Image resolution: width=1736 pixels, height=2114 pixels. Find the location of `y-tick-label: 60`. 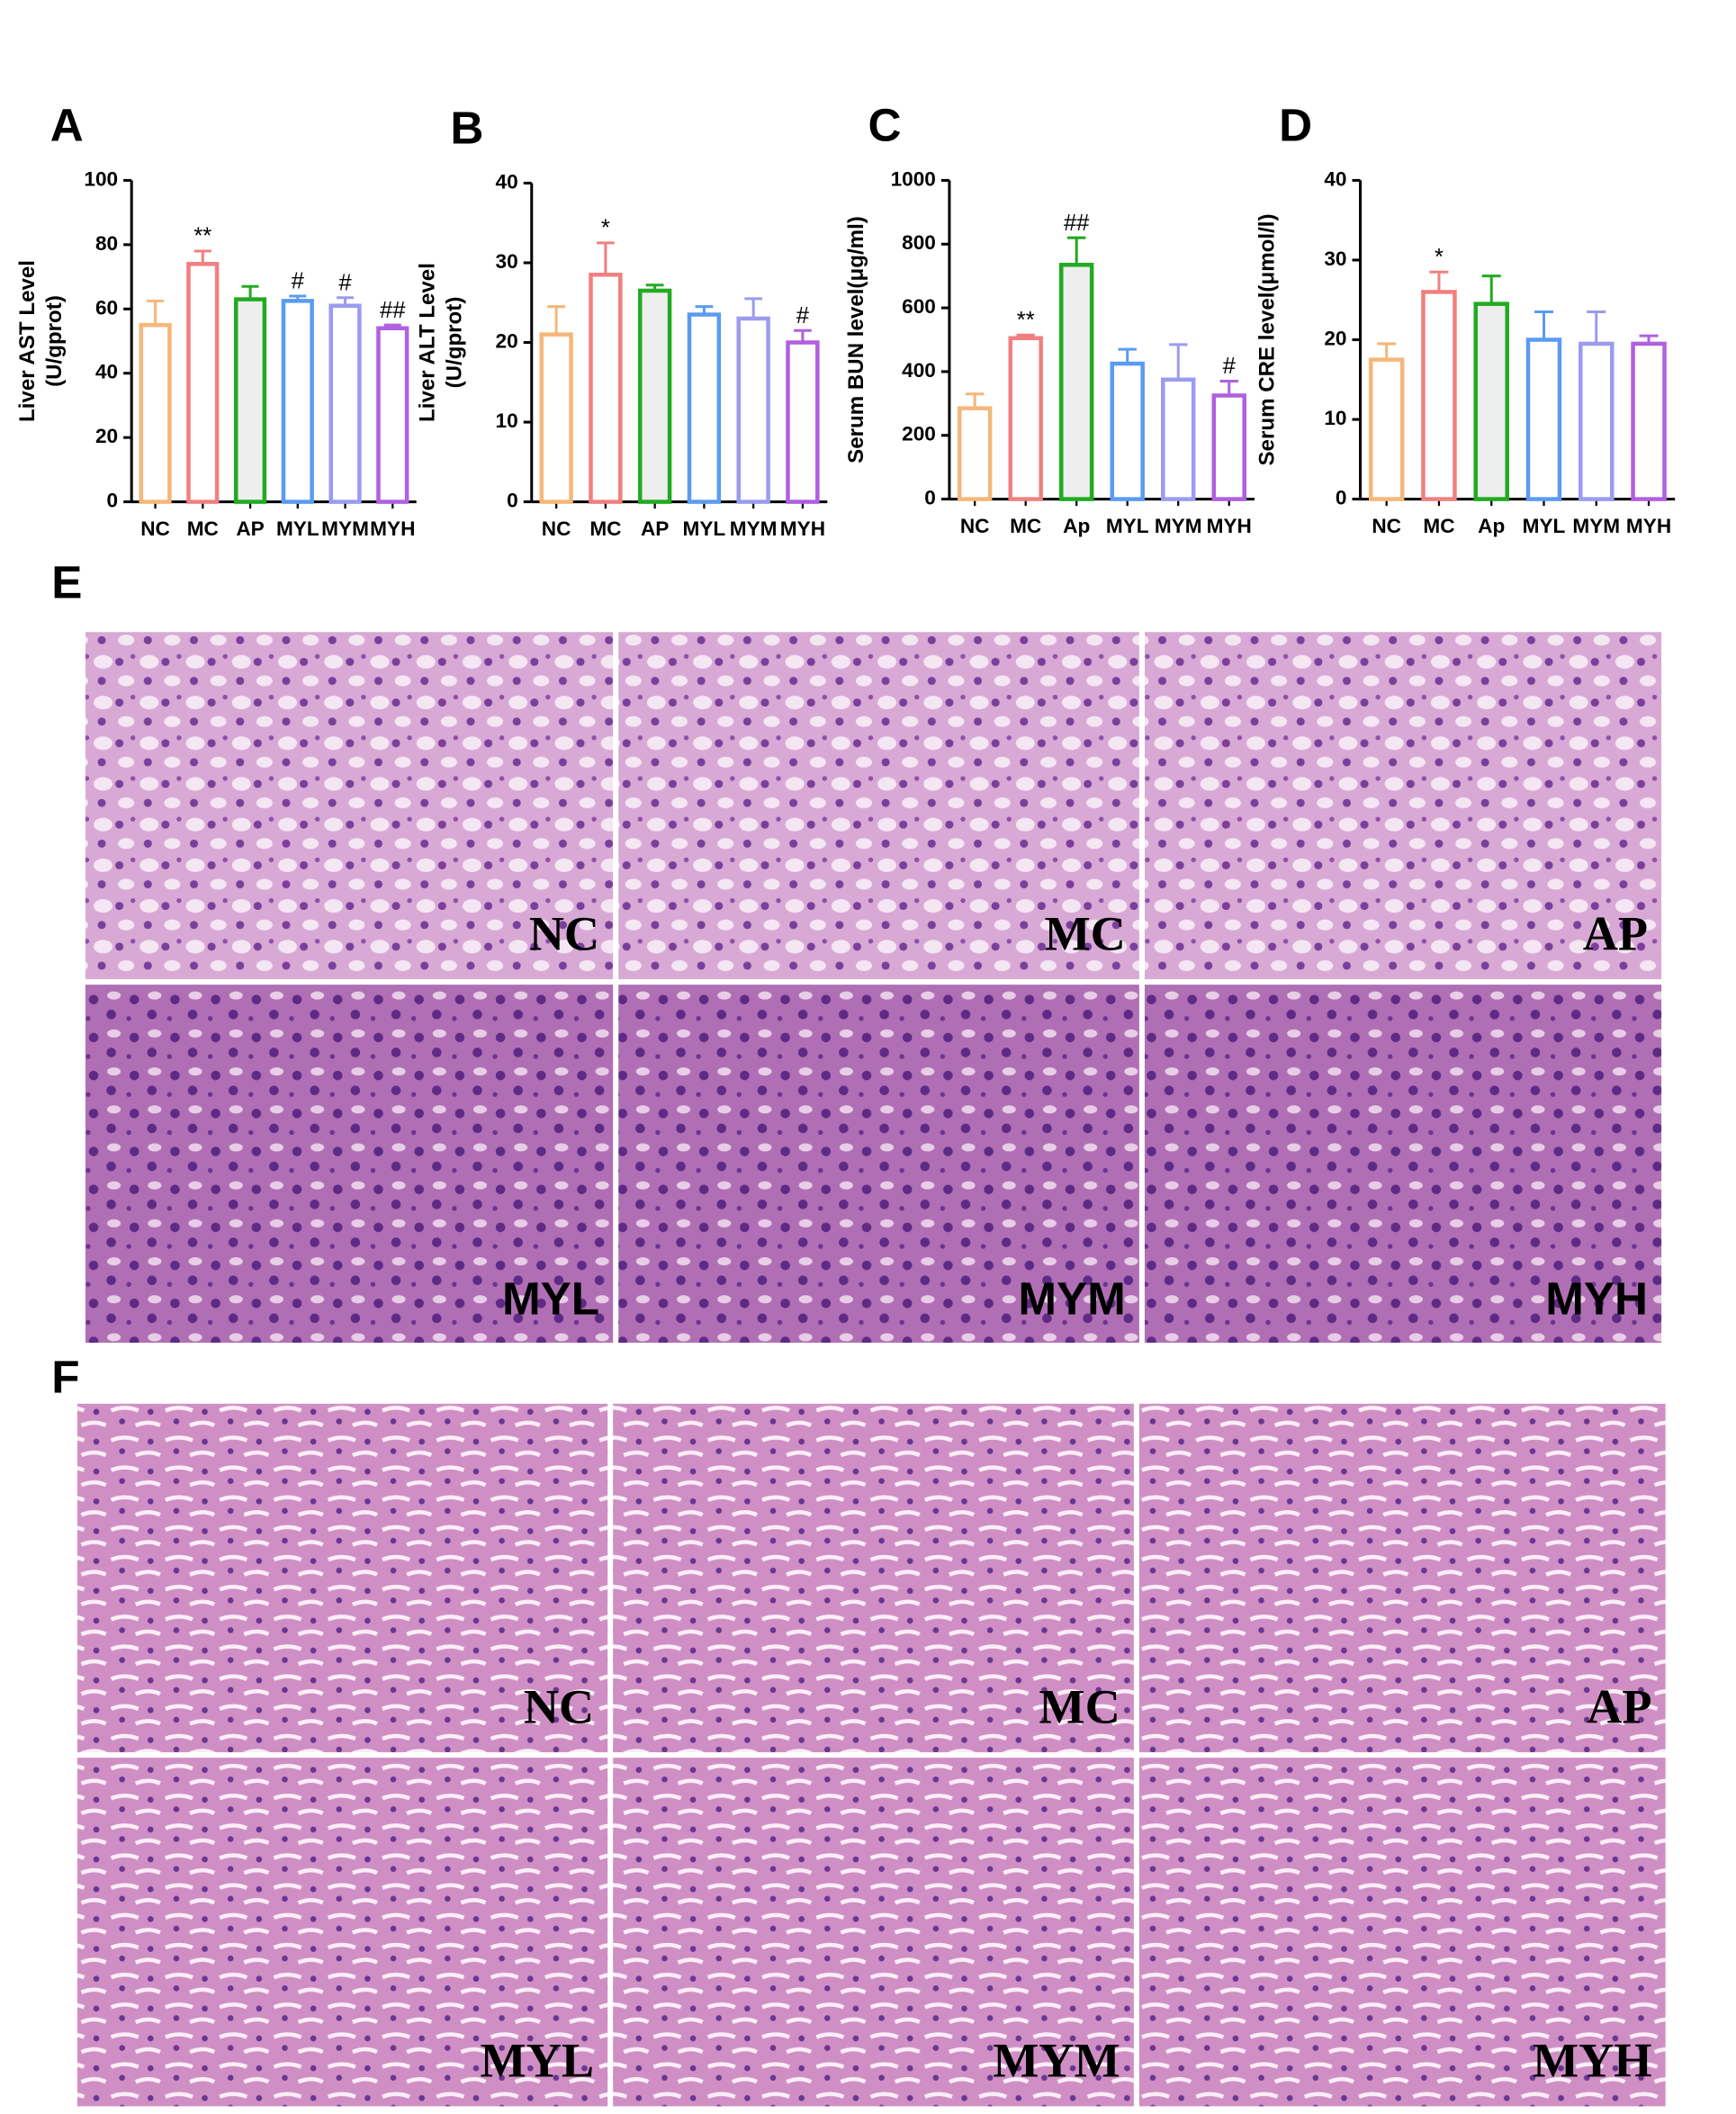

y-tick-label: 60 is located at coordinates (106, 307).